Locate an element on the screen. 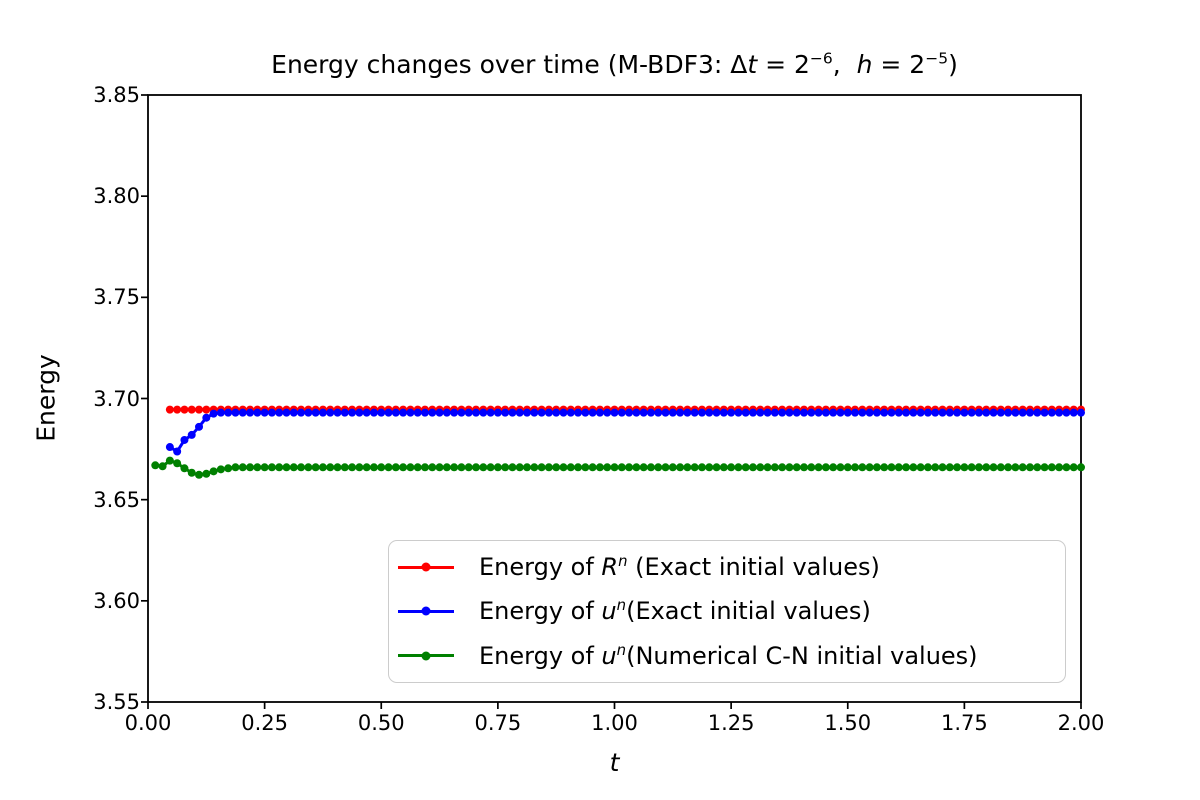 The height and width of the screenshot is (800, 1200). legend-row-1: Energy of un(Exact initial values) is located at coordinates (731, 611).